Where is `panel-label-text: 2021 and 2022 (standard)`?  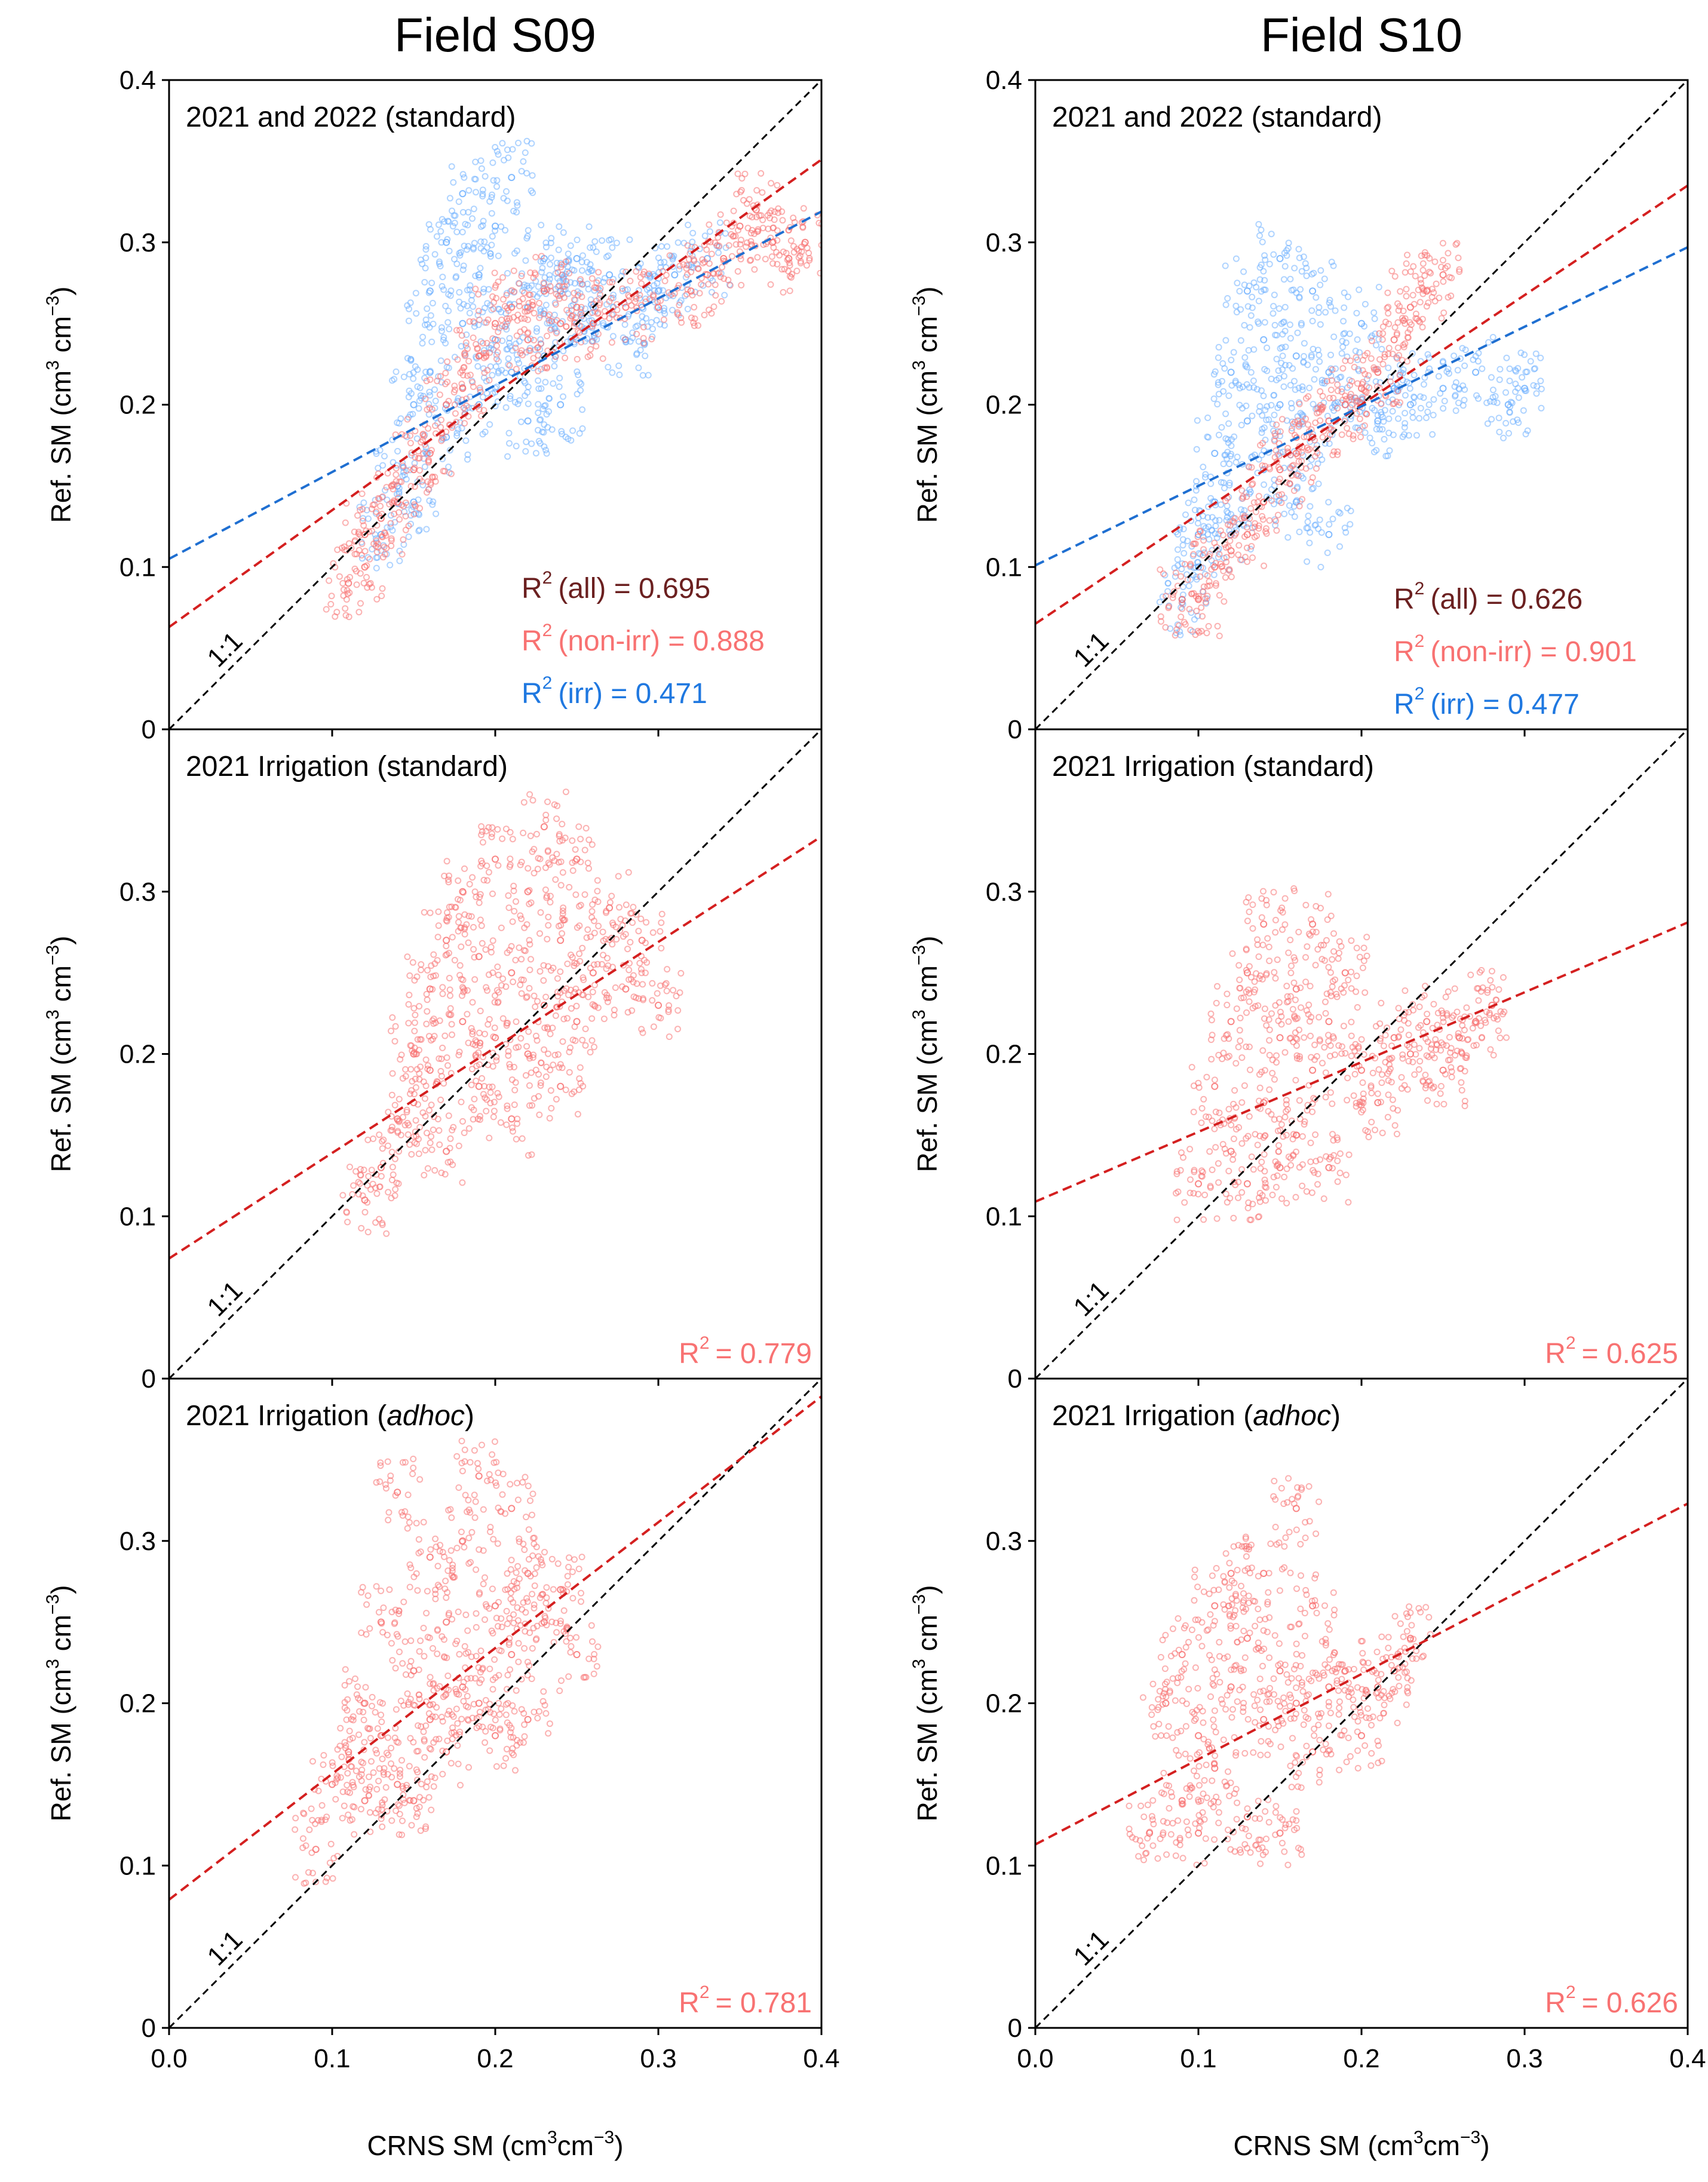
panel-label-text: 2021 and 2022 (standard) is located at coordinates (1217, 117).